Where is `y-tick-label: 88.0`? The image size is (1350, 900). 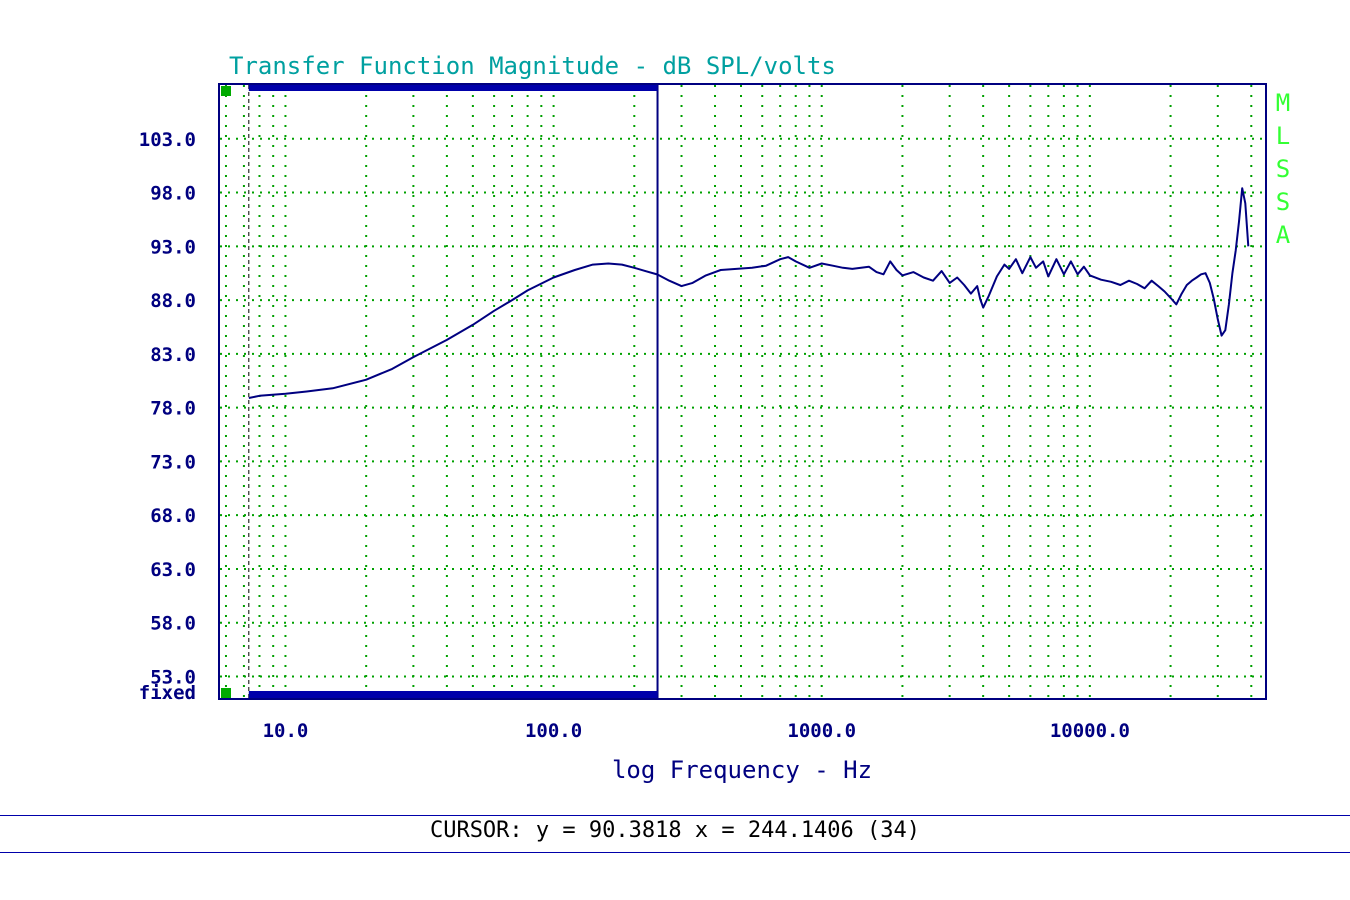 y-tick-label: 88.0 is located at coordinates (173, 301).